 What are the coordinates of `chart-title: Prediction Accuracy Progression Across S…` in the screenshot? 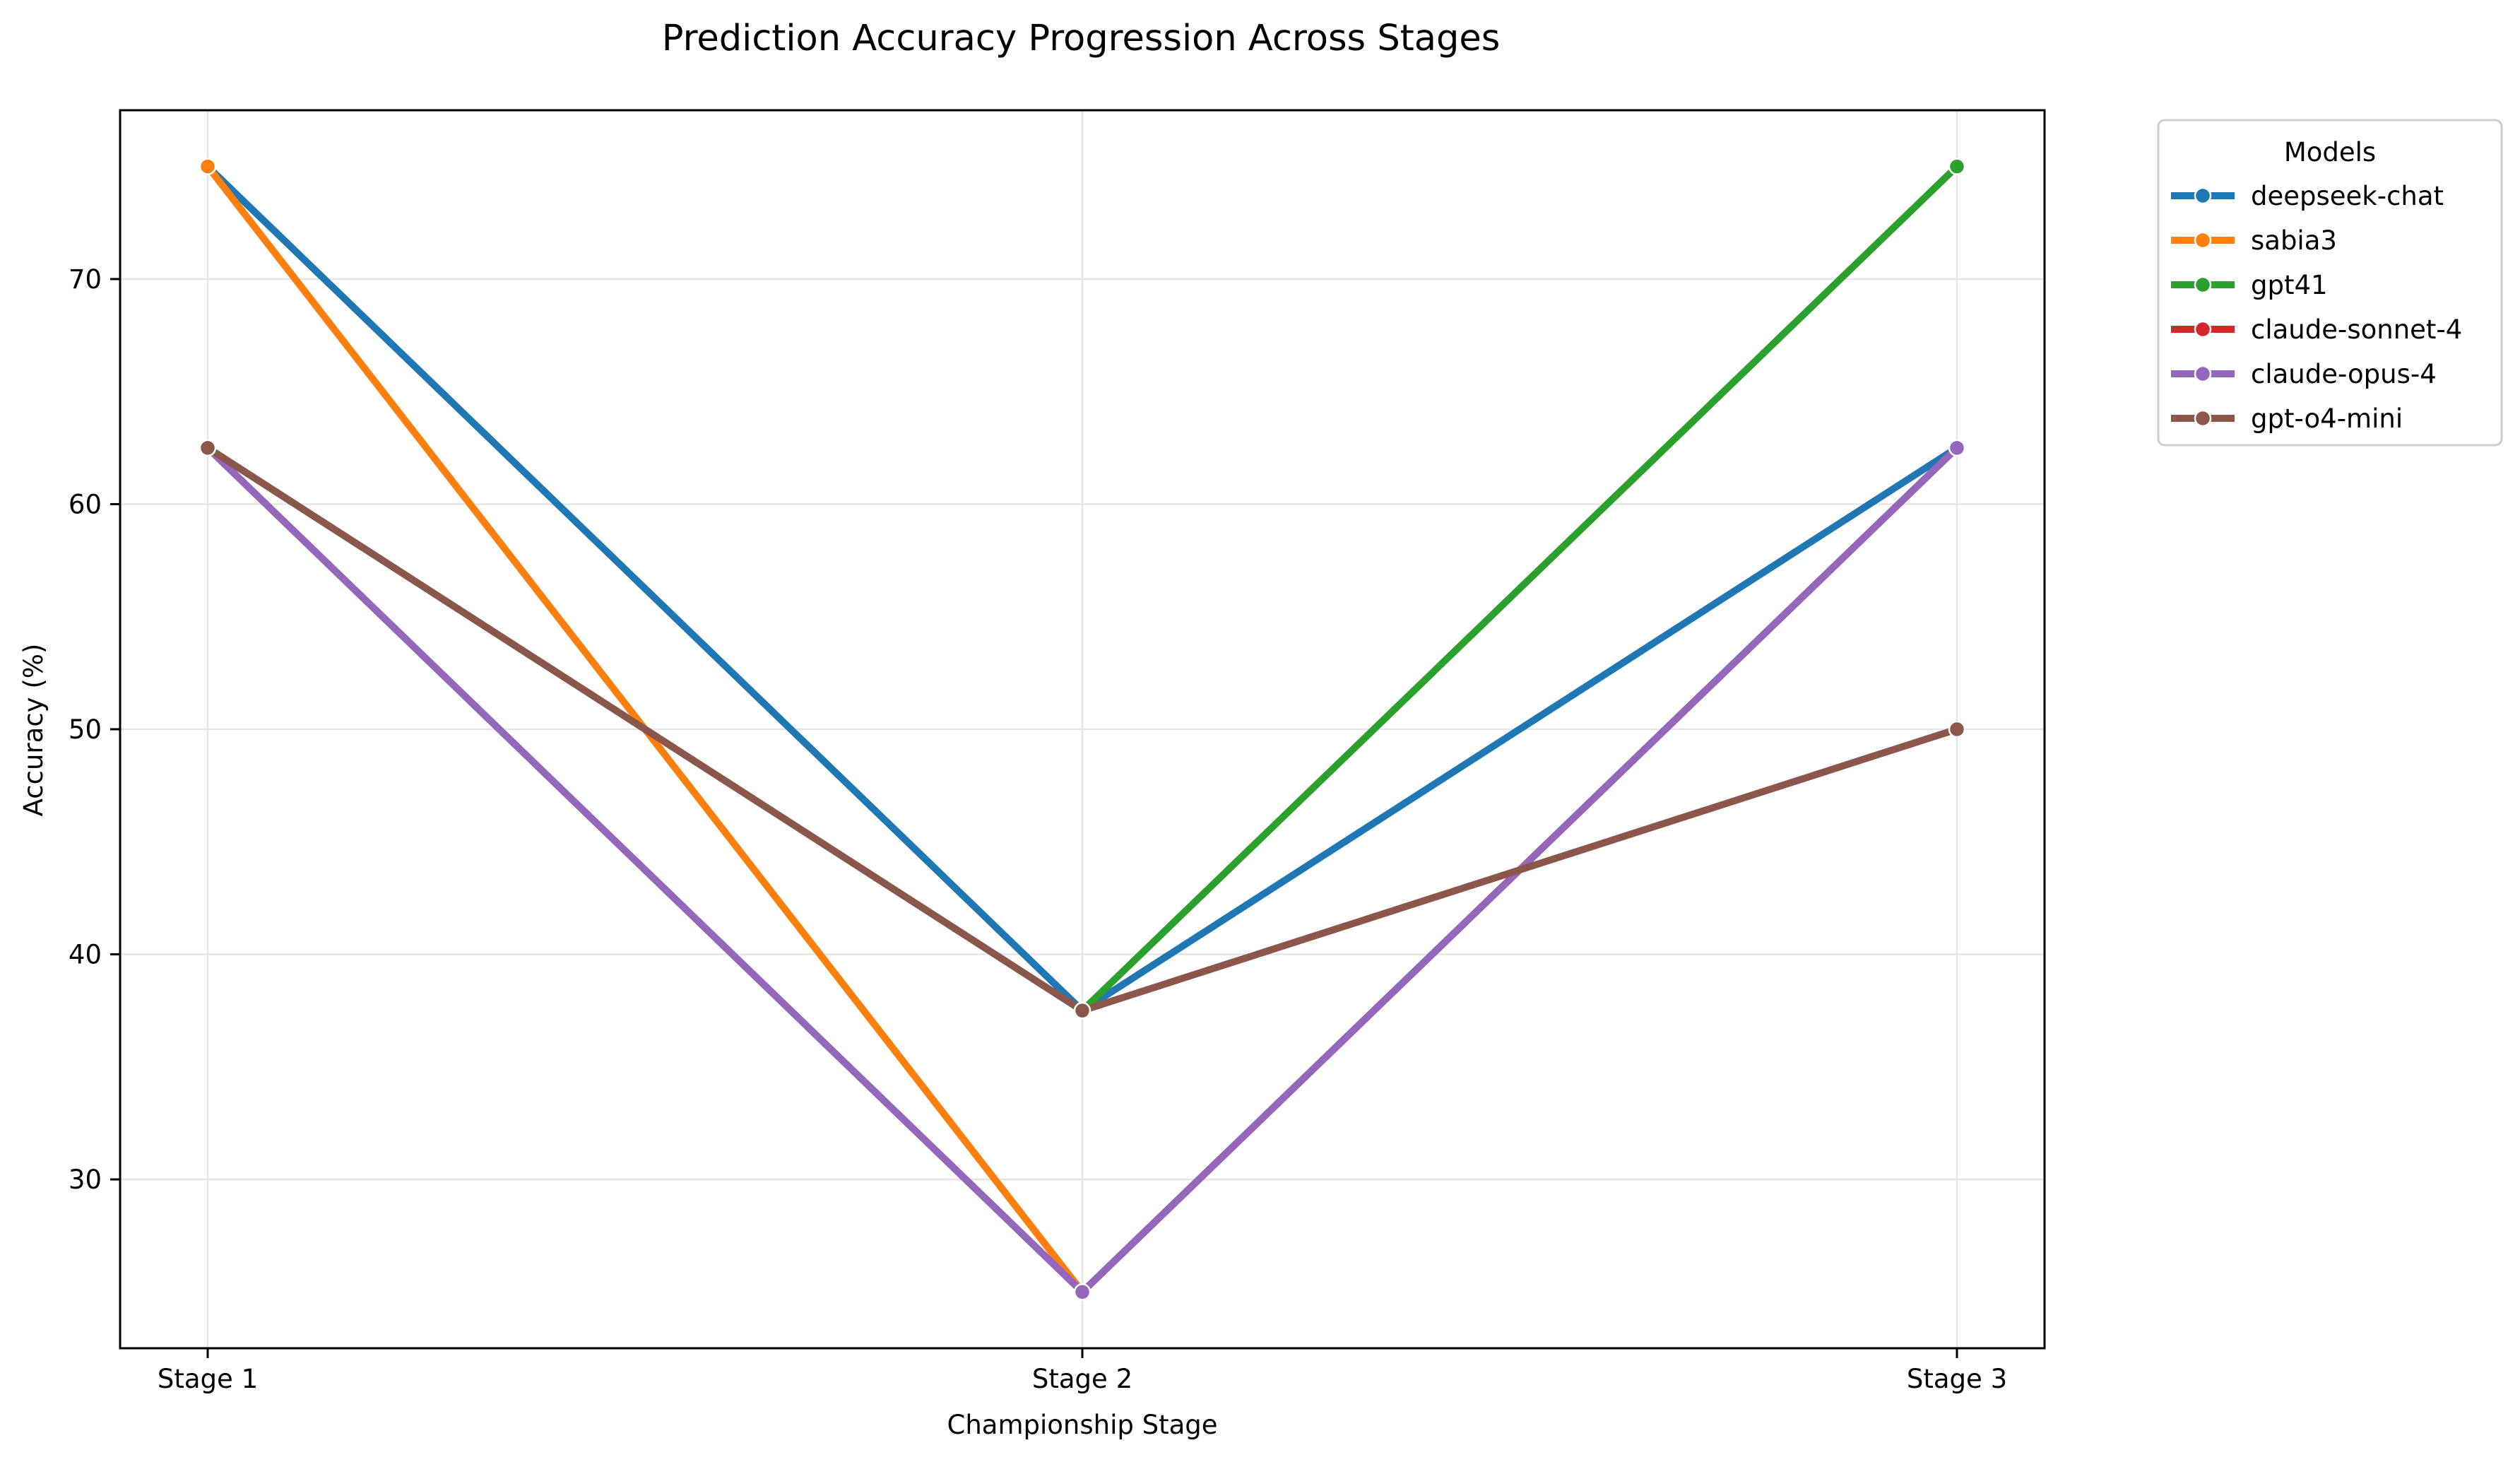 It's located at (1081, 38).